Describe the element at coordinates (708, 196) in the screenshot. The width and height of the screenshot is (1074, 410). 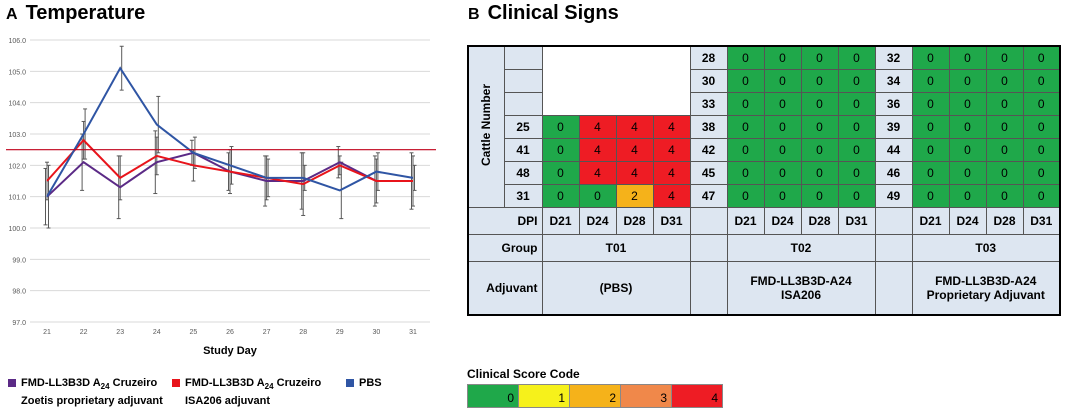
I see `cattle-id-t02: 47` at that location.